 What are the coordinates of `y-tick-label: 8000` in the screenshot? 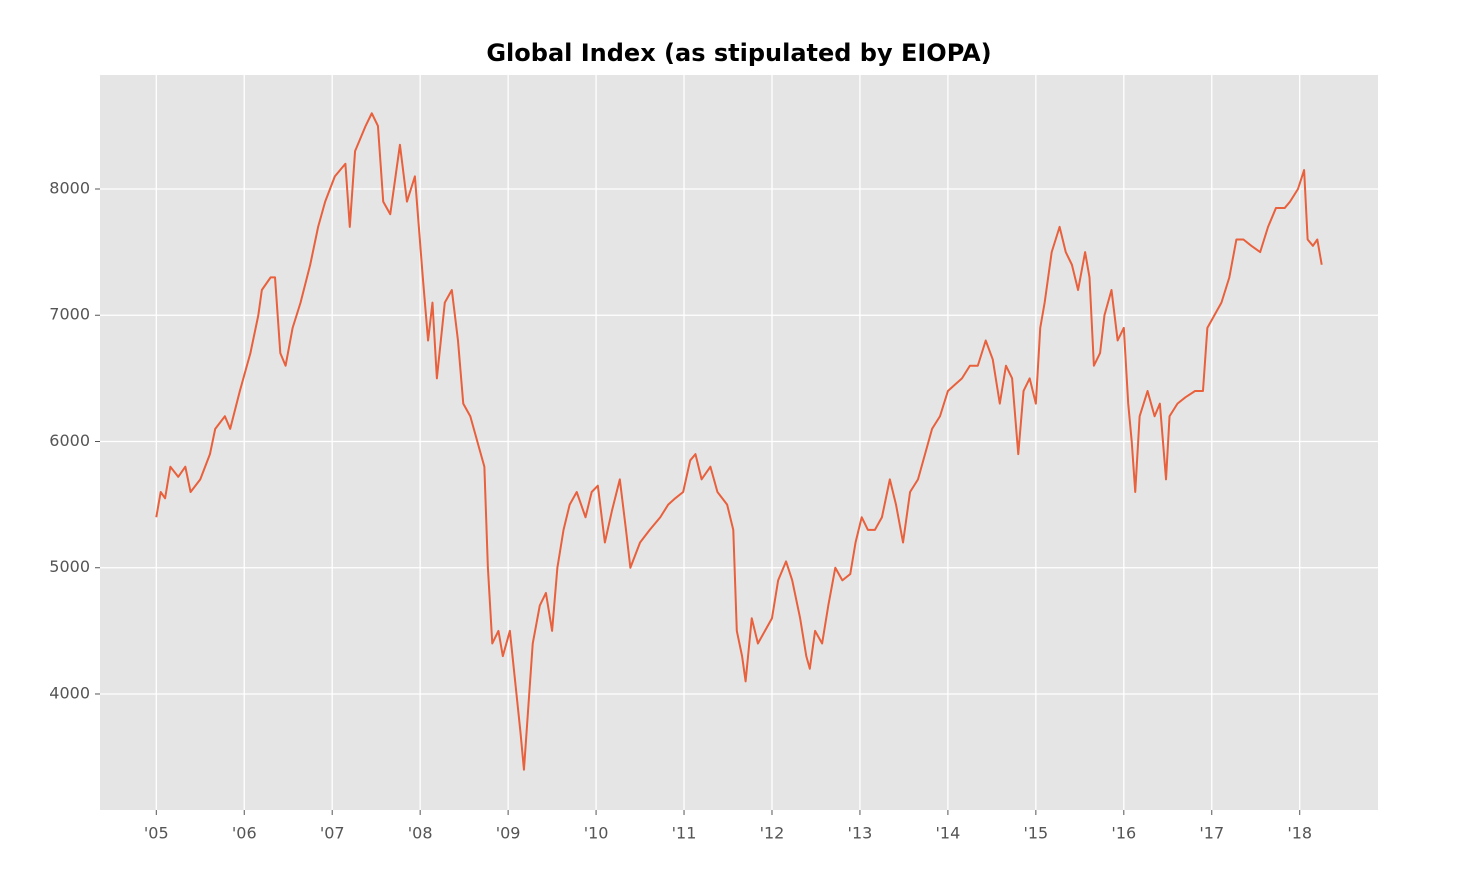 It's located at (69, 187).